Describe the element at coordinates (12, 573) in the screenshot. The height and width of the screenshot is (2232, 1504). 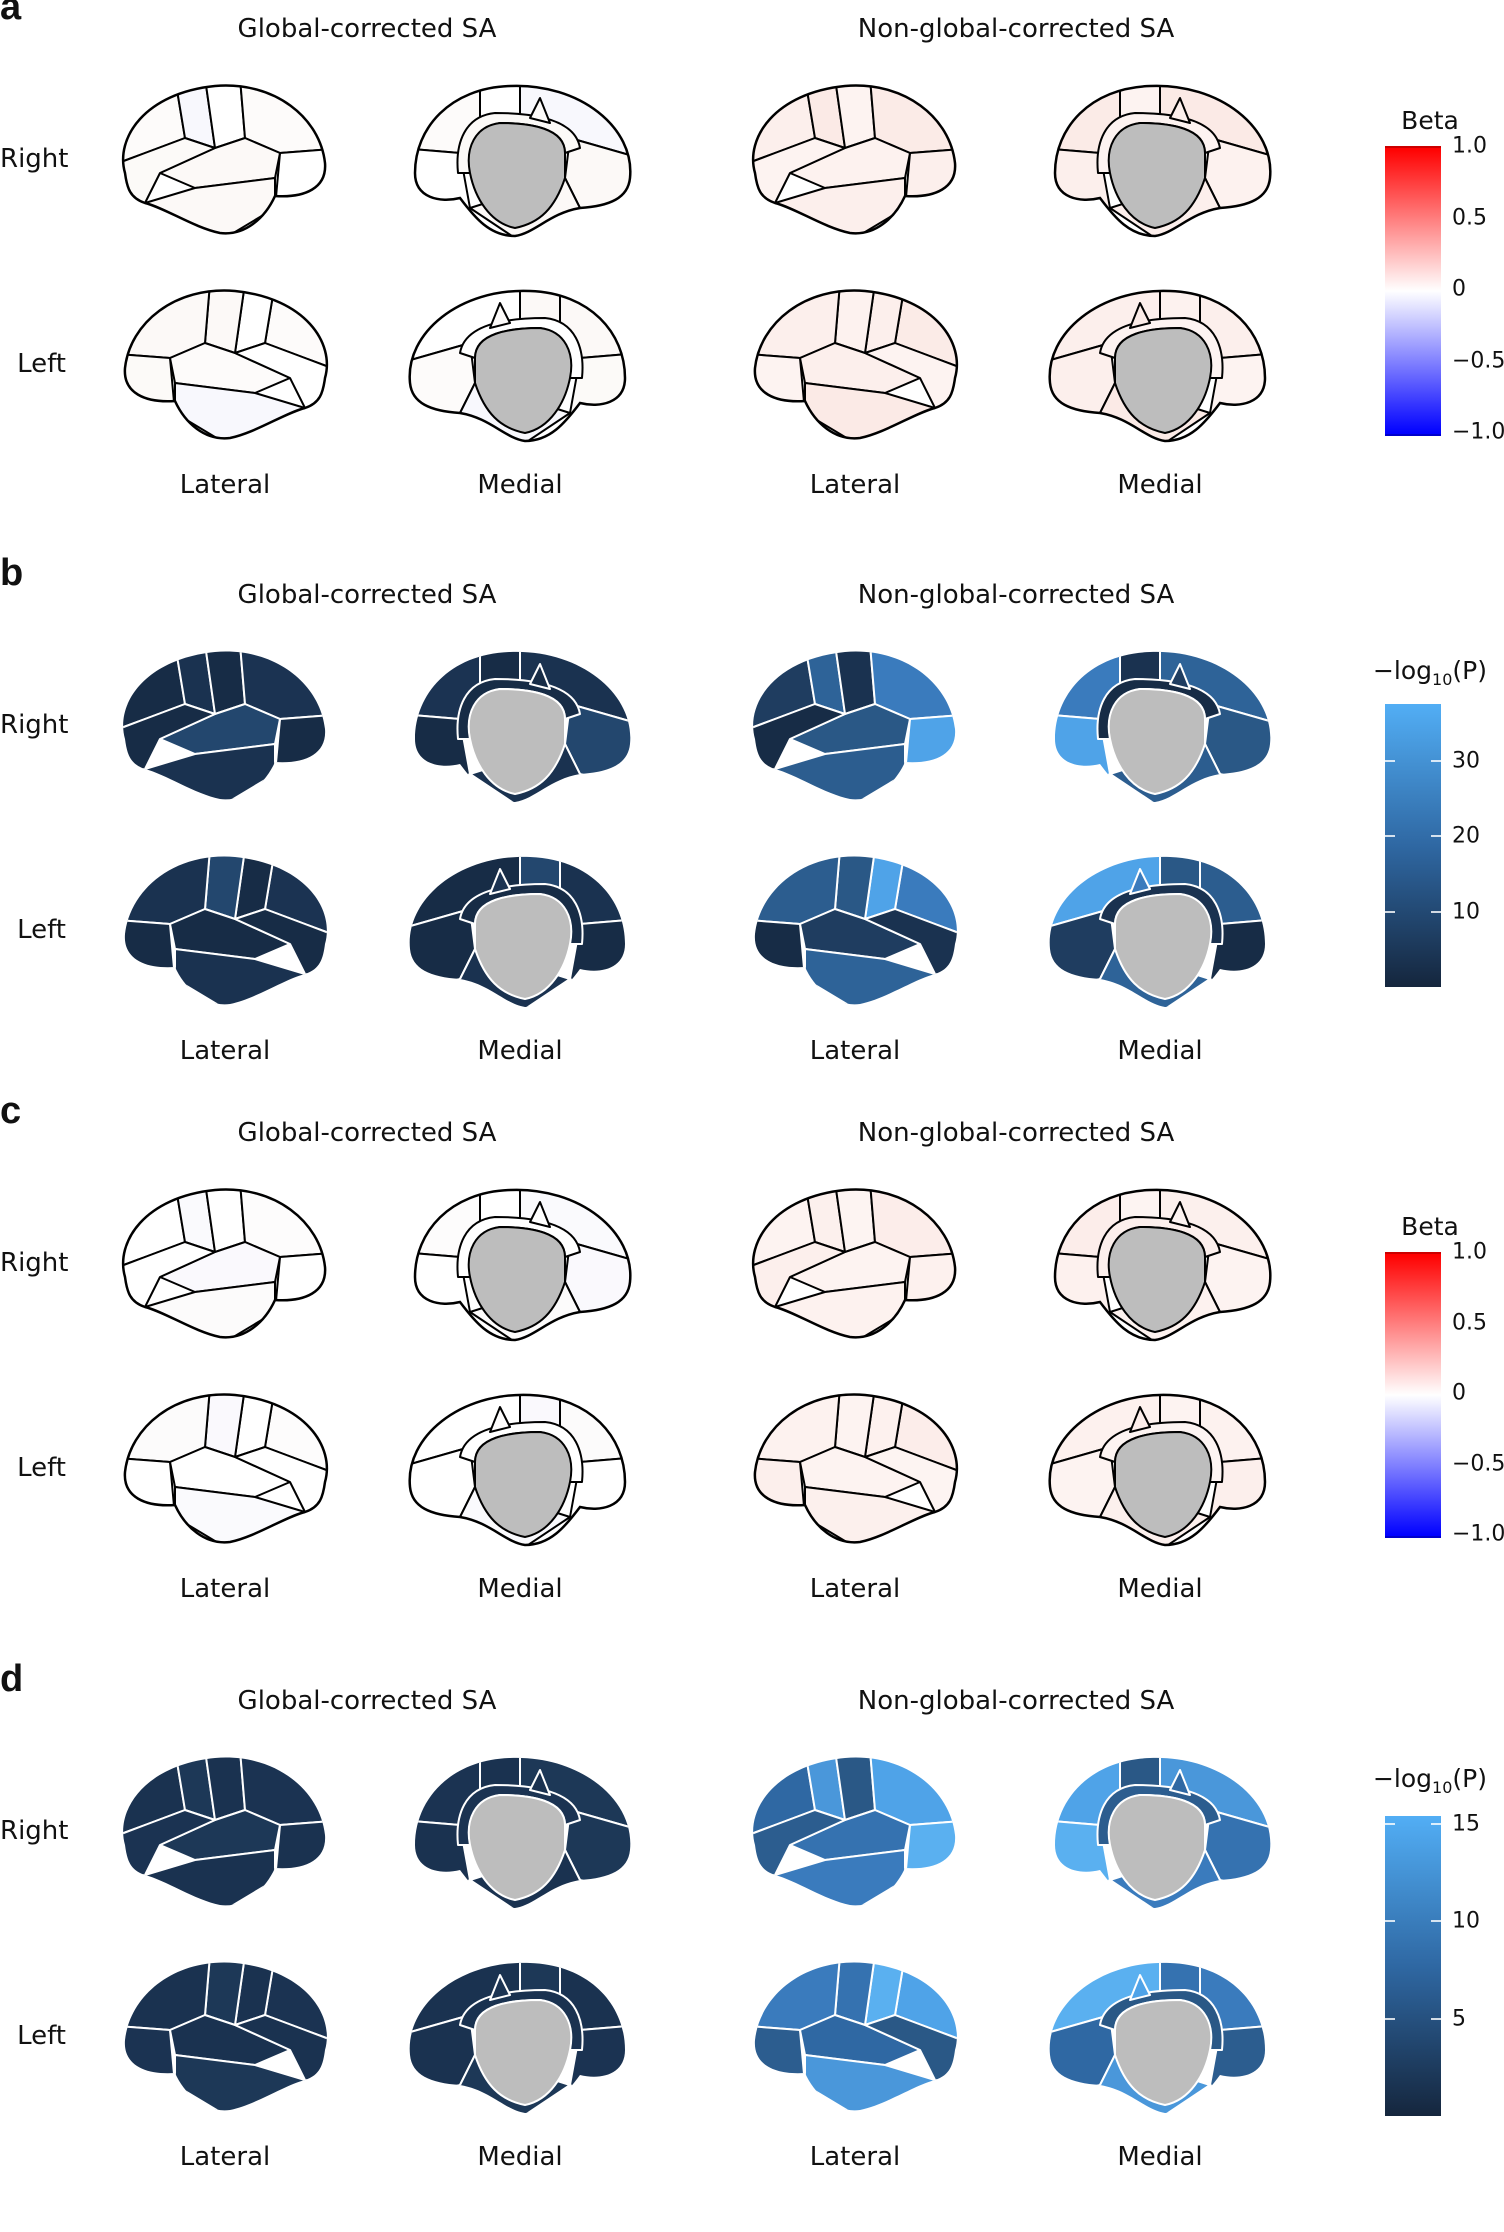
I see `panel-label: b` at that location.